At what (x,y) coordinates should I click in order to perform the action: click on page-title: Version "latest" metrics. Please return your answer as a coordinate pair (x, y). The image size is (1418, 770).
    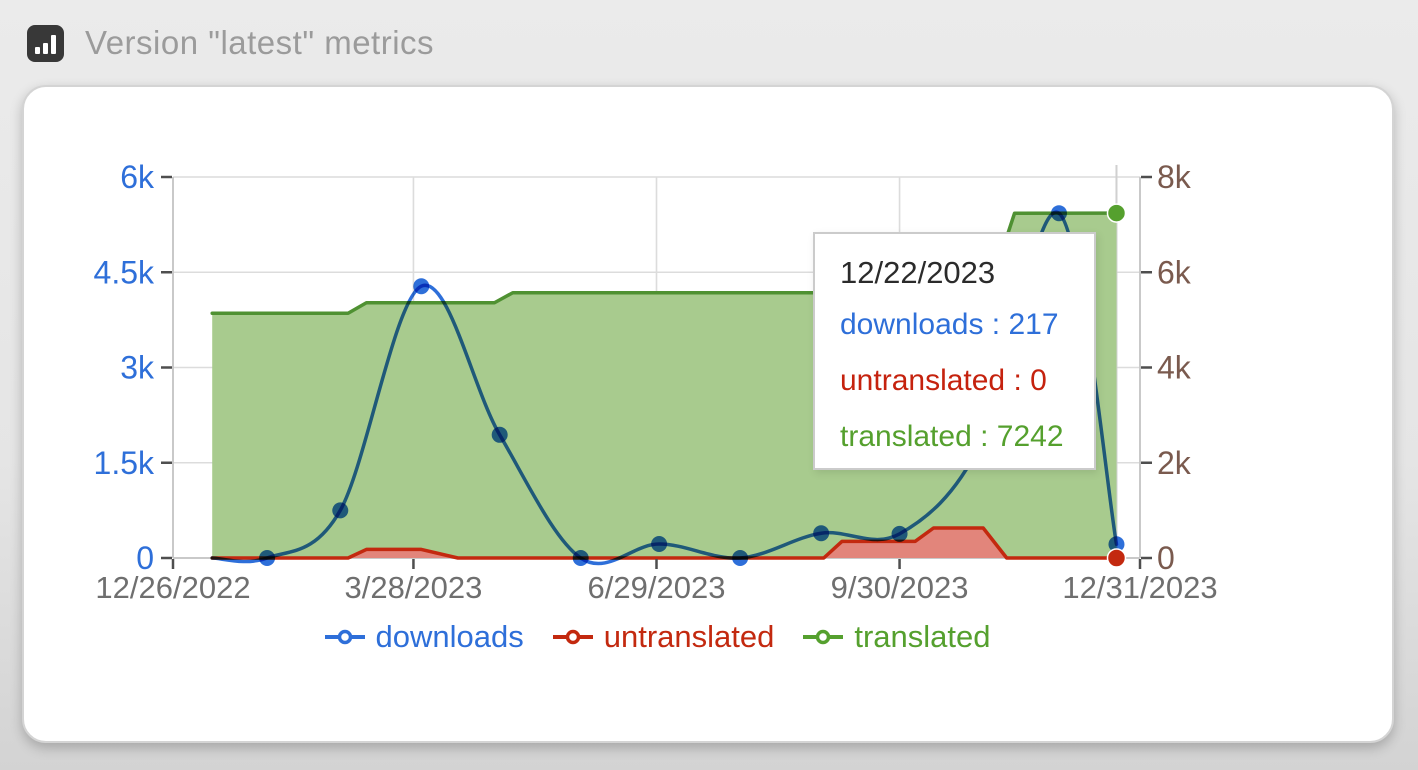
    Looking at the image, I should click on (260, 42).